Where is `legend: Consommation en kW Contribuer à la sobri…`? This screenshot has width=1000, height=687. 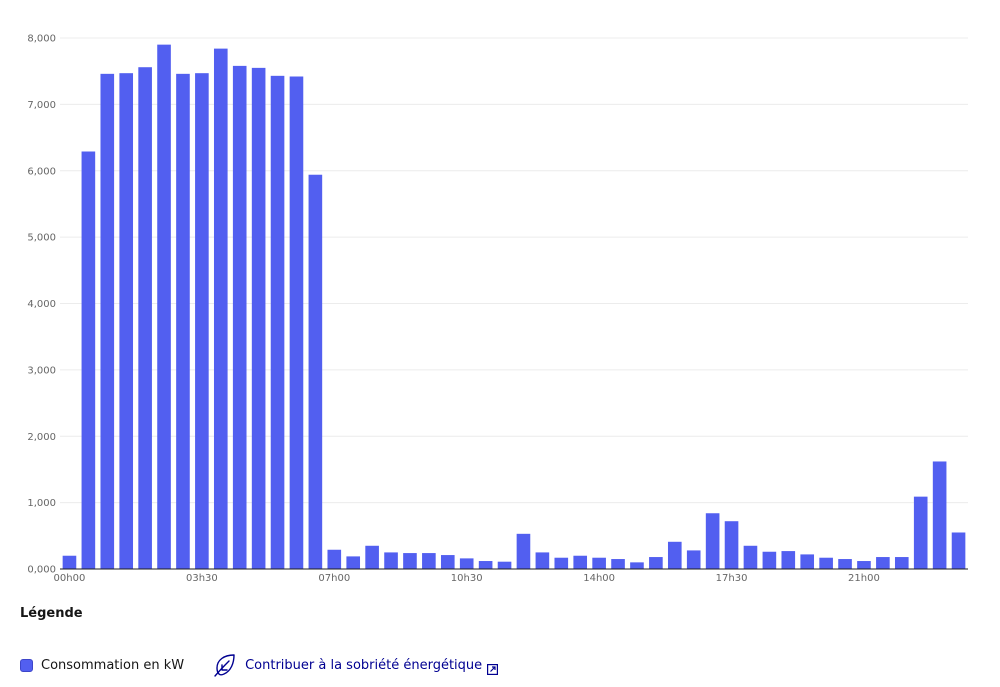
legend: Consommation en kW Contribuer à la sobri… is located at coordinates (259, 665).